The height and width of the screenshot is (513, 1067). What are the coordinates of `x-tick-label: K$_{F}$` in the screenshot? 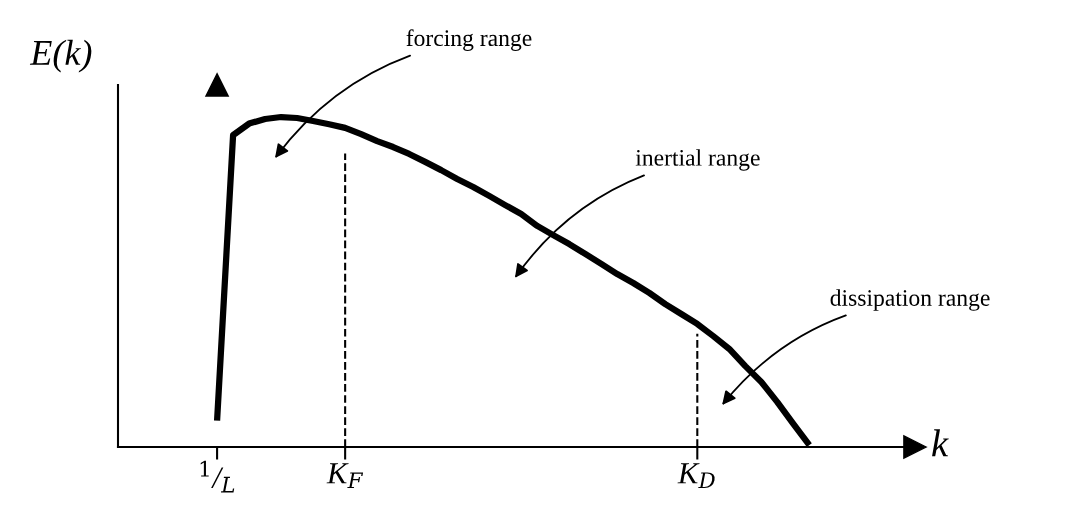 It's located at (345, 476).